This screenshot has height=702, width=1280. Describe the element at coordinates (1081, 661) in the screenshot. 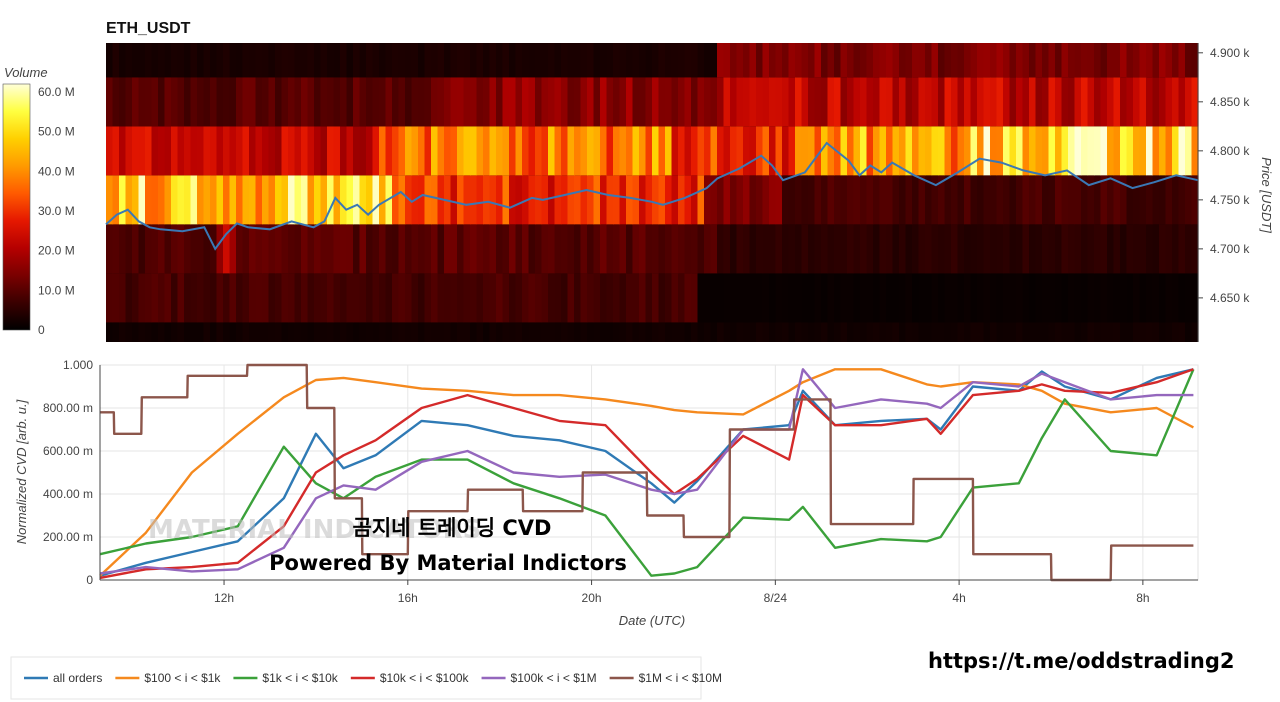

I see `telegram-link: https://t.me/oddstrading2` at that location.